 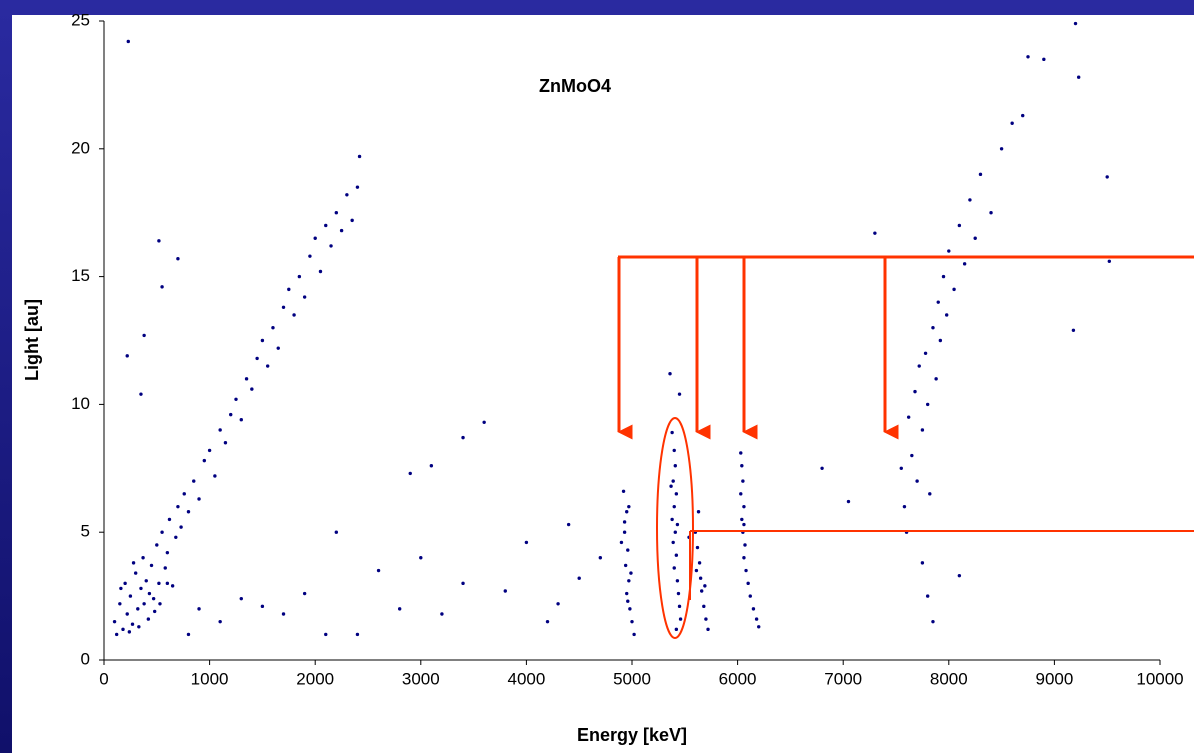 What do you see at coordinates (421, 678) in the screenshot?
I see `x-tick-label: 3000` at bounding box center [421, 678].